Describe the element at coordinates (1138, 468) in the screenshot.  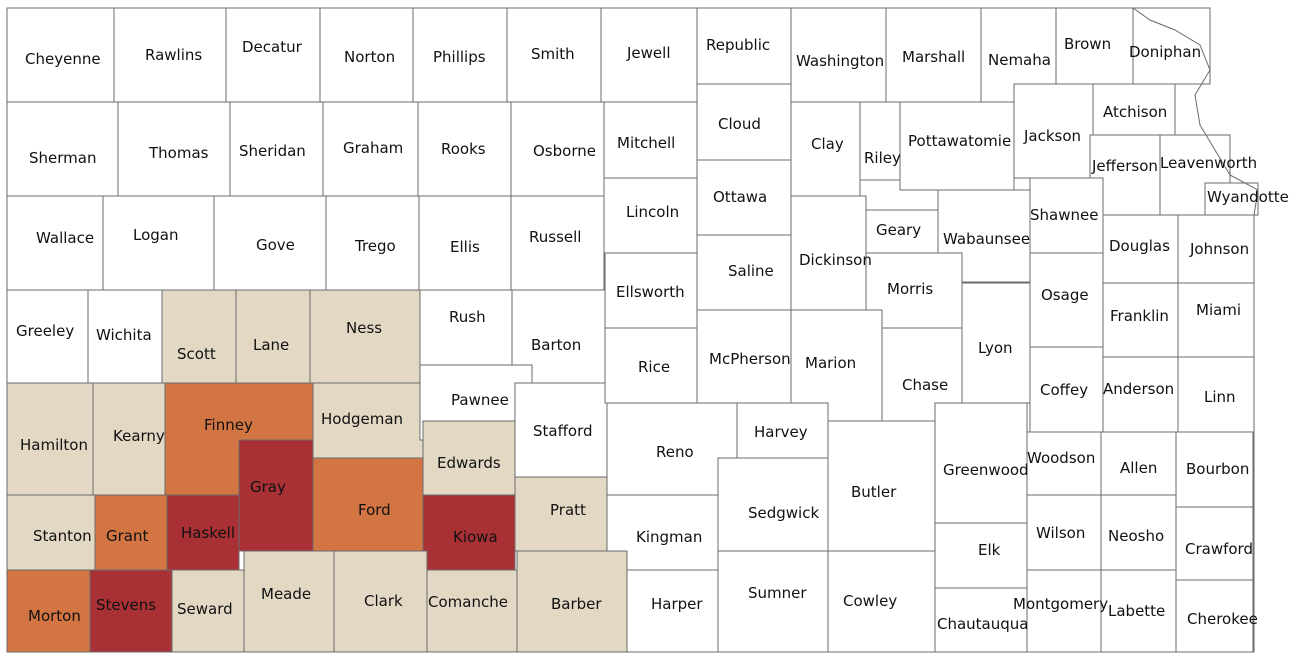
I see `county-label-allen: Allen` at that location.